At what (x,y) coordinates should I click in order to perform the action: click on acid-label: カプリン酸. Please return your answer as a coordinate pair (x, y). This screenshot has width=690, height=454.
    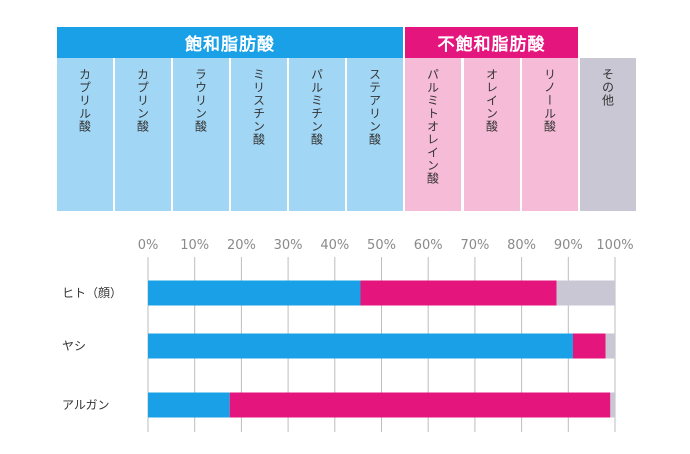
    Looking at the image, I should click on (142, 100).